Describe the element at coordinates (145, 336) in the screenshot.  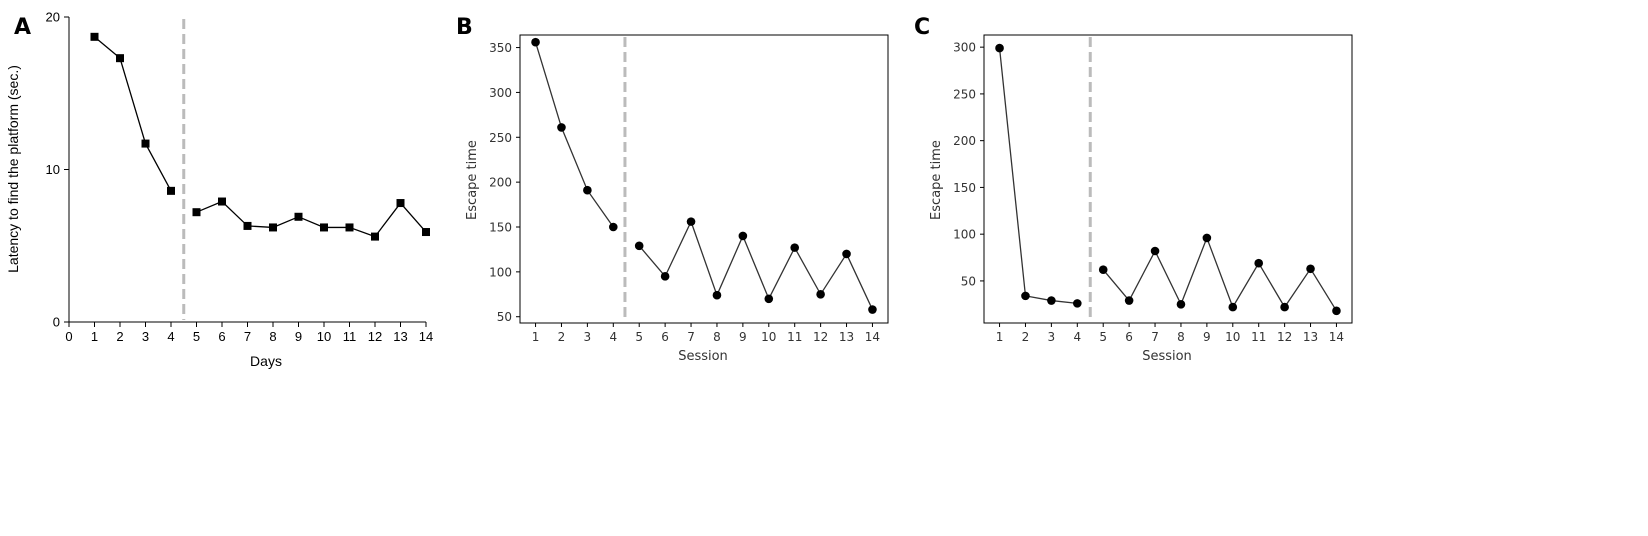
I see `panel-a-x-tick-label: 3` at that location.